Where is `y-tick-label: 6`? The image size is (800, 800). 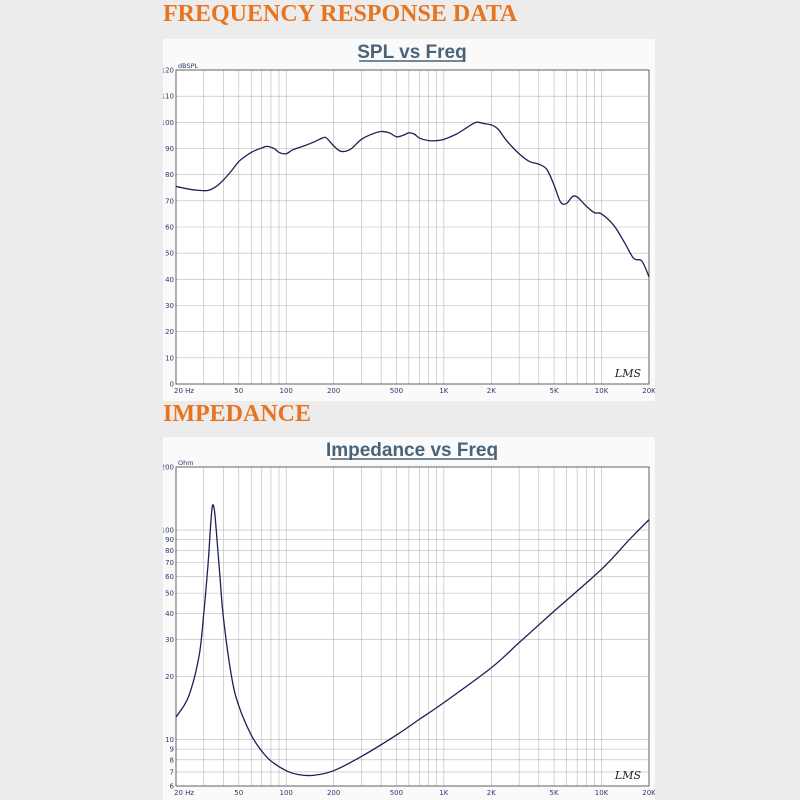
y-tick-label: 6 is located at coordinates (172, 787).